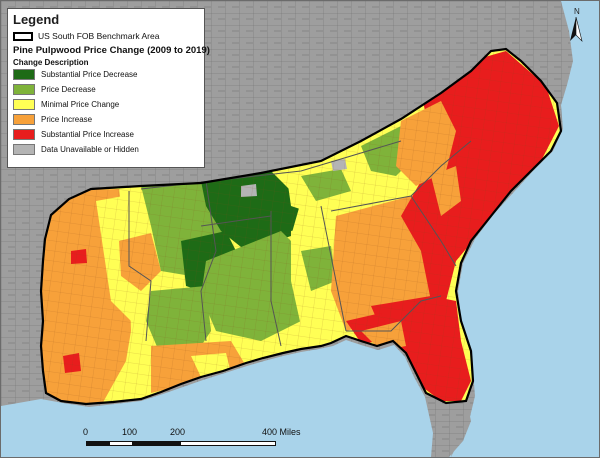 The width and height of the screenshot is (600, 458). What do you see at coordinates (36, 19) in the screenshot?
I see `legend-title: Legend` at bounding box center [36, 19].